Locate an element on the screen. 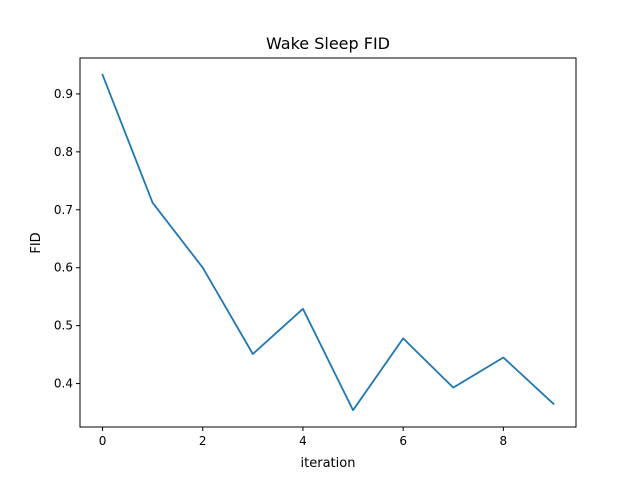 The image size is (640, 480). y-axis-label: FID is located at coordinates (36, 242).